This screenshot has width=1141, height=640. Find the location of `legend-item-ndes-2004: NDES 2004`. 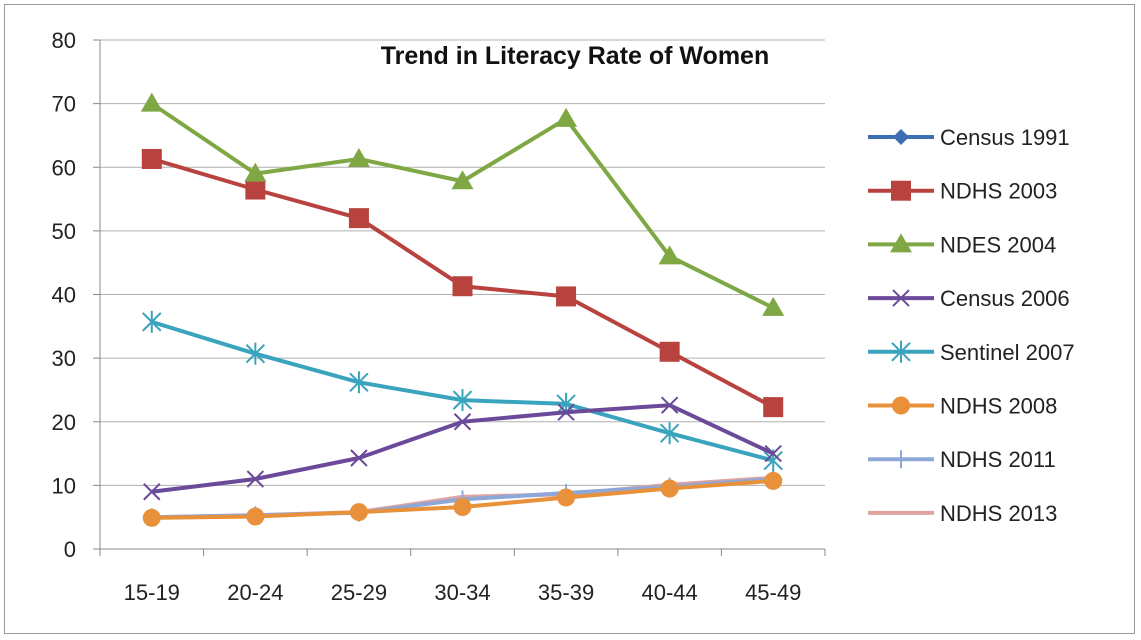

legend-item-ndes-2004: NDES 2004 is located at coordinates (962, 244).